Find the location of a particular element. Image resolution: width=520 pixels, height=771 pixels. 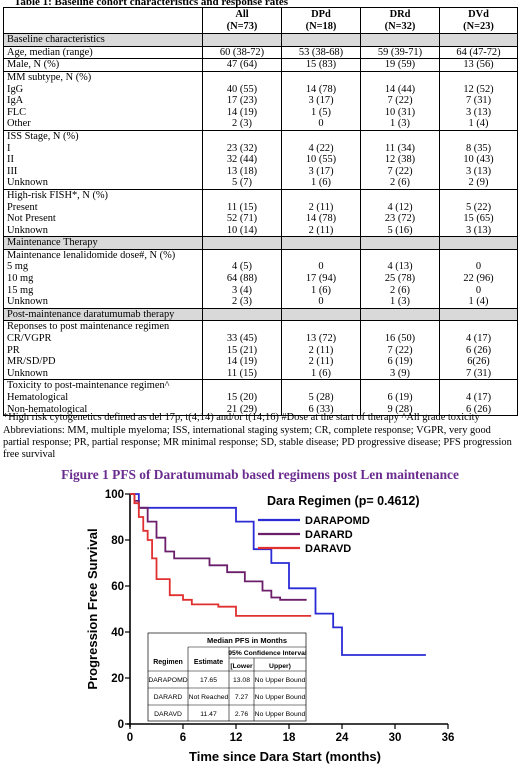

x-tick-label: 0 is located at coordinates (130, 738).